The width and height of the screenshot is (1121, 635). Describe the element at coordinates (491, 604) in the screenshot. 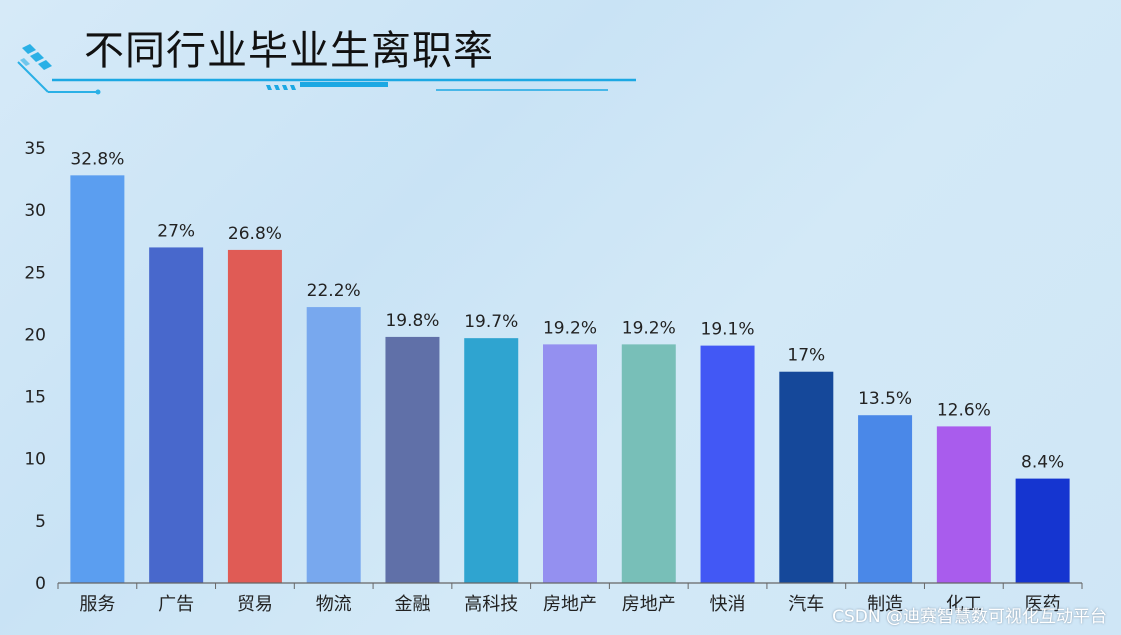

I see `x-tick-label: 高科技` at that location.